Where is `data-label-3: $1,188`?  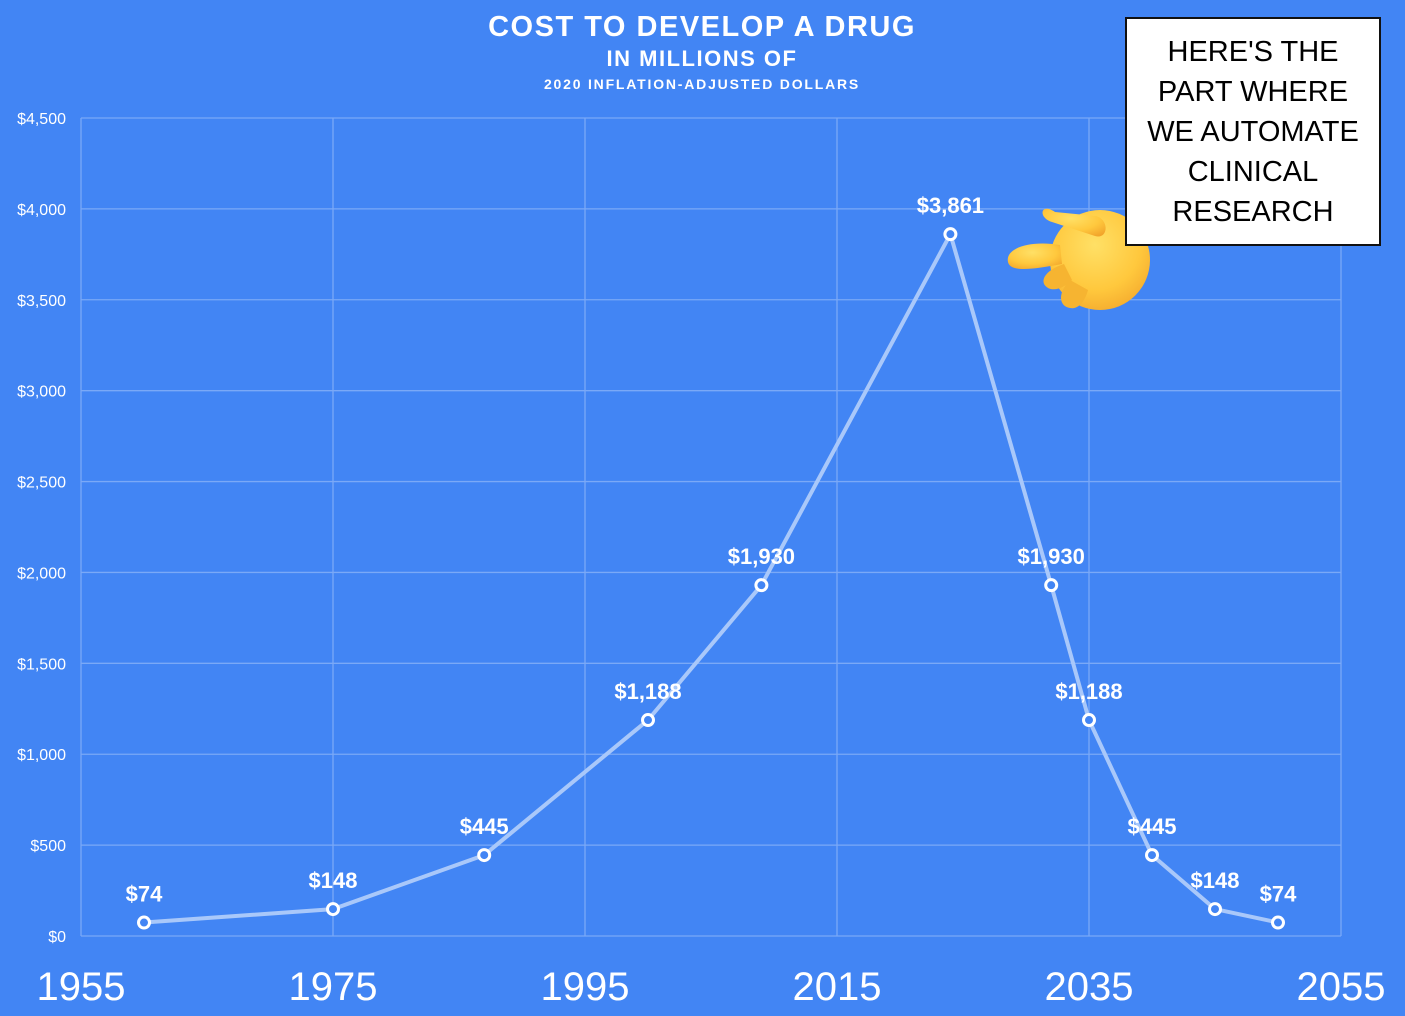 data-label-3: $1,188 is located at coordinates (647, 691).